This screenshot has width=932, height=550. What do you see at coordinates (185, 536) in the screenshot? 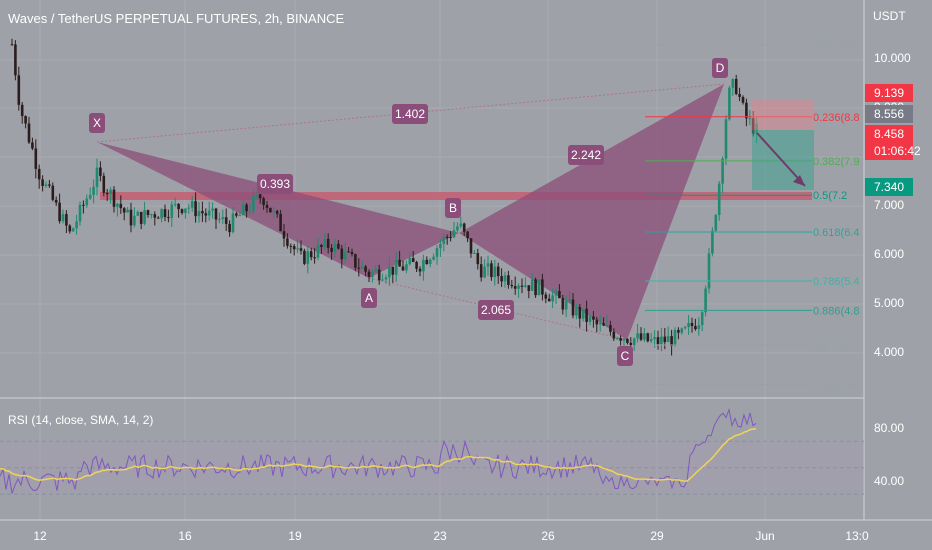
I see `time-tick: 16` at bounding box center [185, 536].